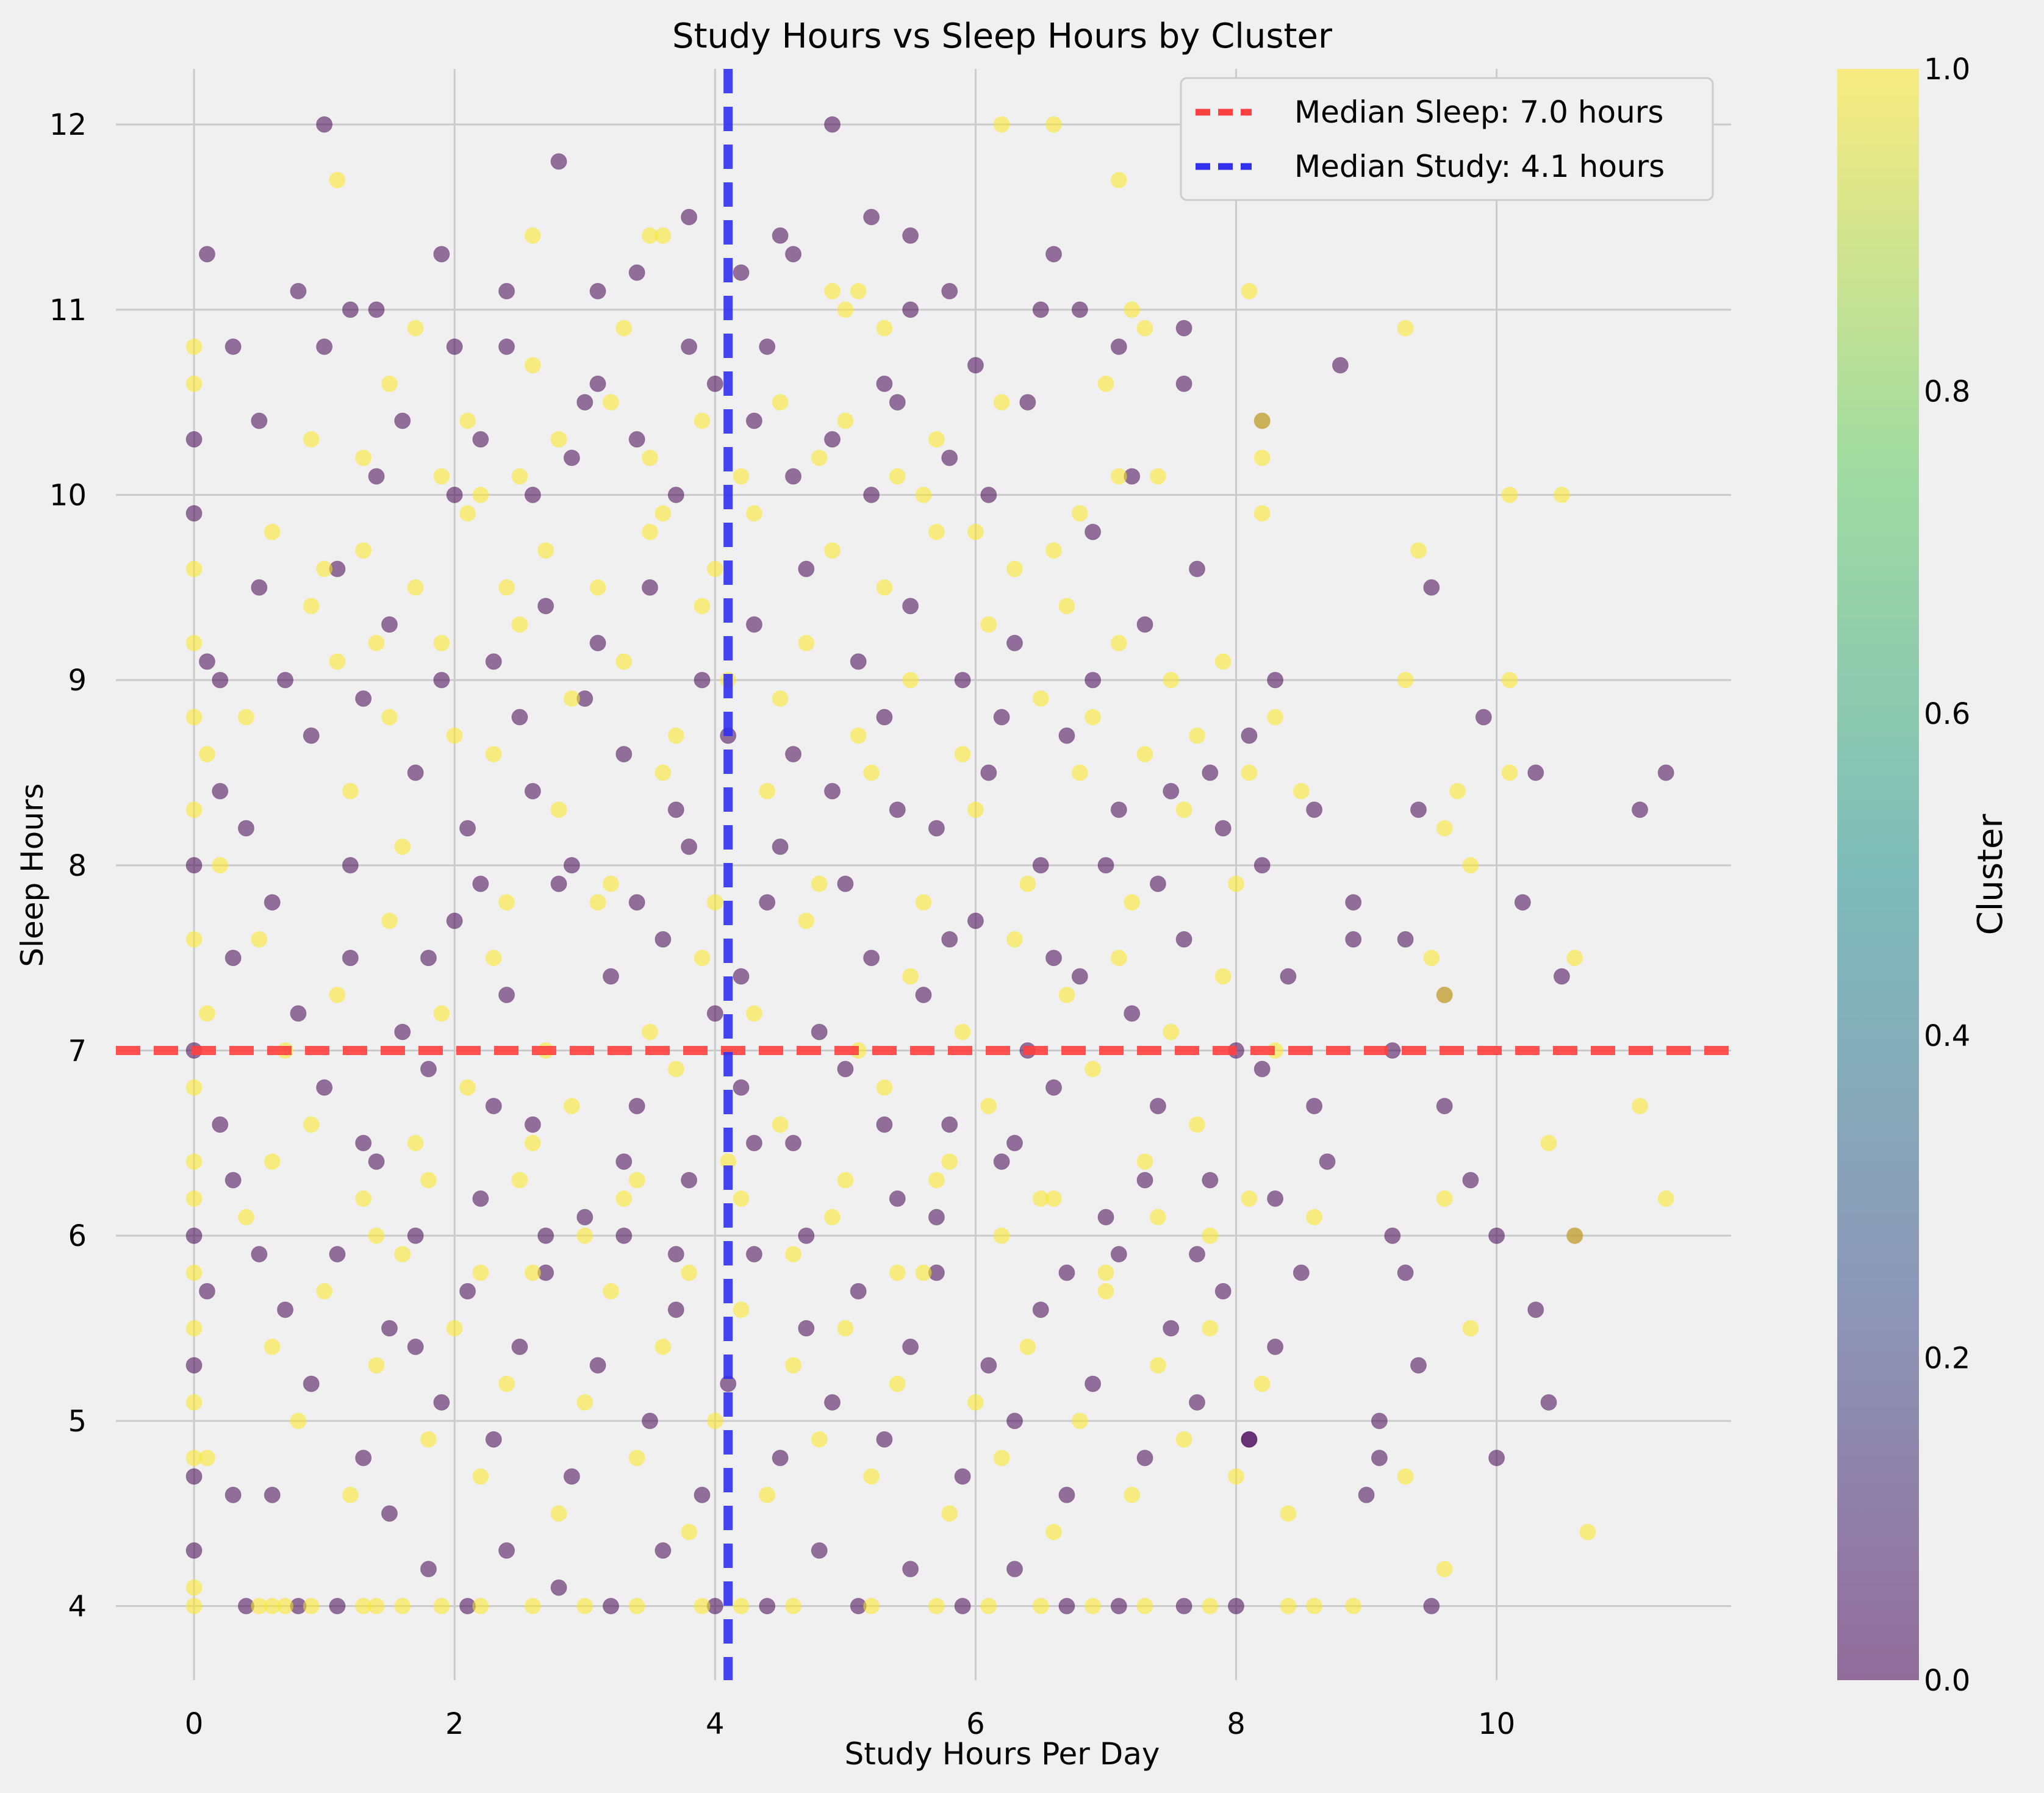 This screenshot has width=2044, height=1793. What do you see at coordinates (77, 866) in the screenshot?
I see `y-tick-label: 8` at bounding box center [77, 866].